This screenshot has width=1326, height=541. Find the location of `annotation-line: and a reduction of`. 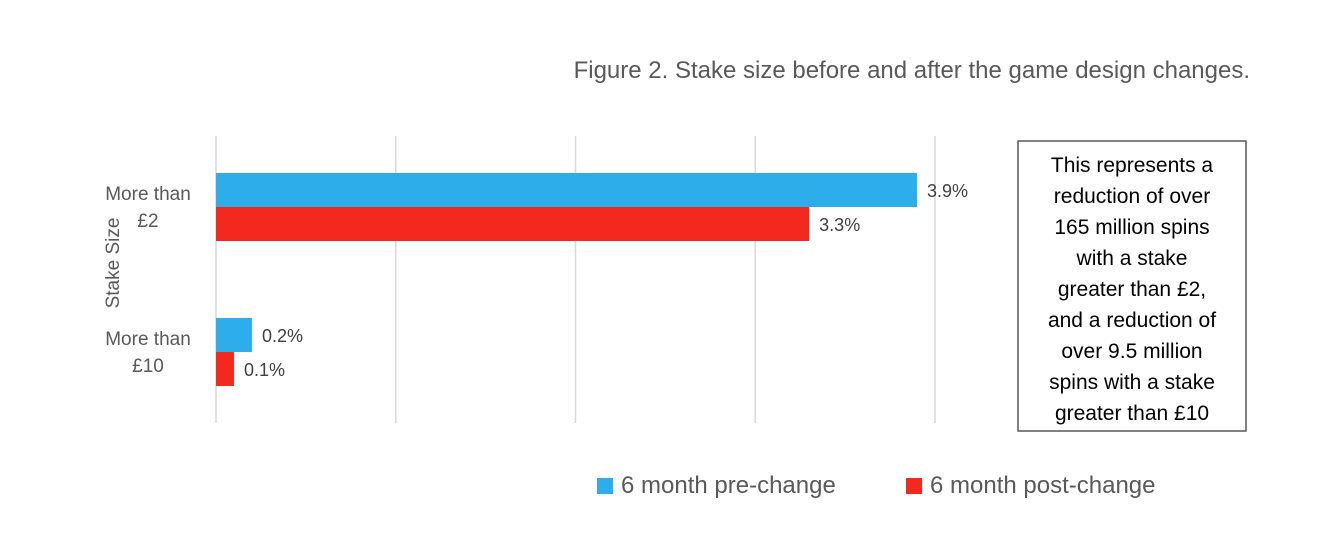

annotation-line: and a reduction of is located at coordinates (1132, 320).